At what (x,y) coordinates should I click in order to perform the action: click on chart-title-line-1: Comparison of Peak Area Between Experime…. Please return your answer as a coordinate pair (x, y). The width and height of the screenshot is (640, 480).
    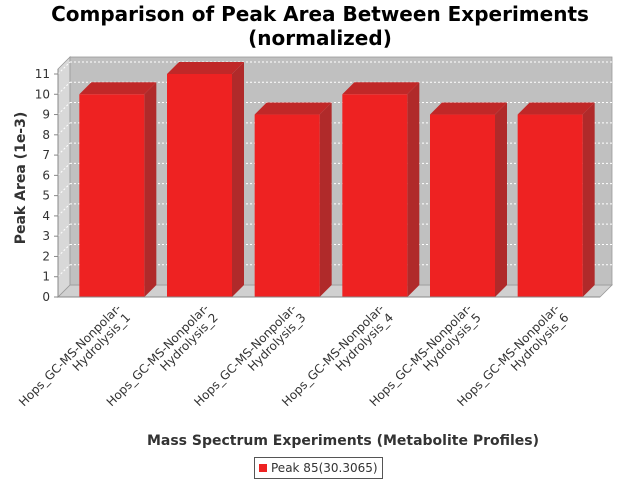
    Looking at the image, I should click on (320, 14).